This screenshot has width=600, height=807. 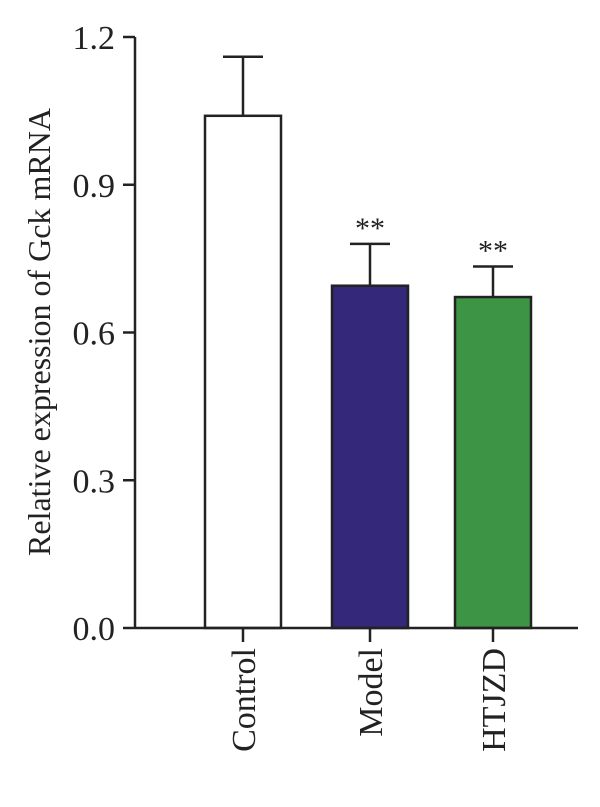 What do you see at coordinates (494, 700) in the screenshot?
I see `x-tick-label-htjzd: HTJZD` at bounding box center [494, 700].